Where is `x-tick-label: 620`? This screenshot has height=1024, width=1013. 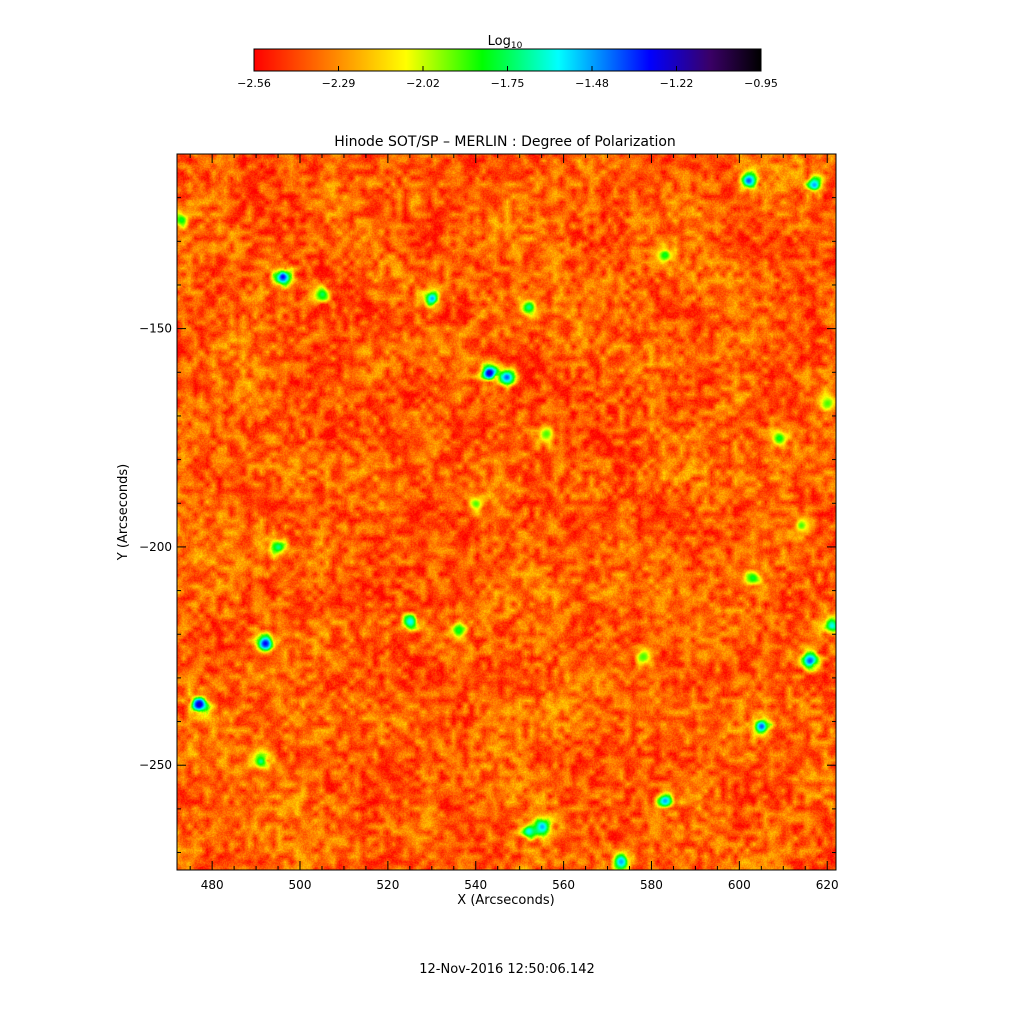 x-tick-label: 620 is located at coordinates (827, 885).